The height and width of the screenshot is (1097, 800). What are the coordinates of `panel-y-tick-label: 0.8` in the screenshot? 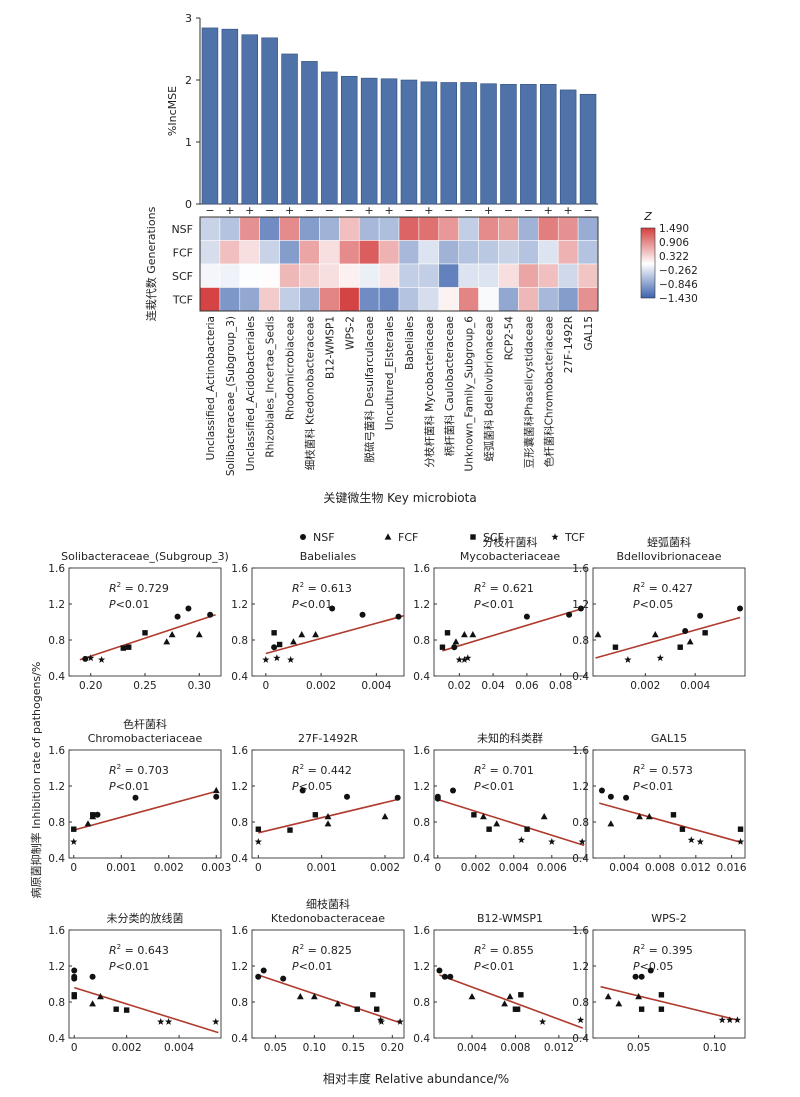 It's located at (239, 641).